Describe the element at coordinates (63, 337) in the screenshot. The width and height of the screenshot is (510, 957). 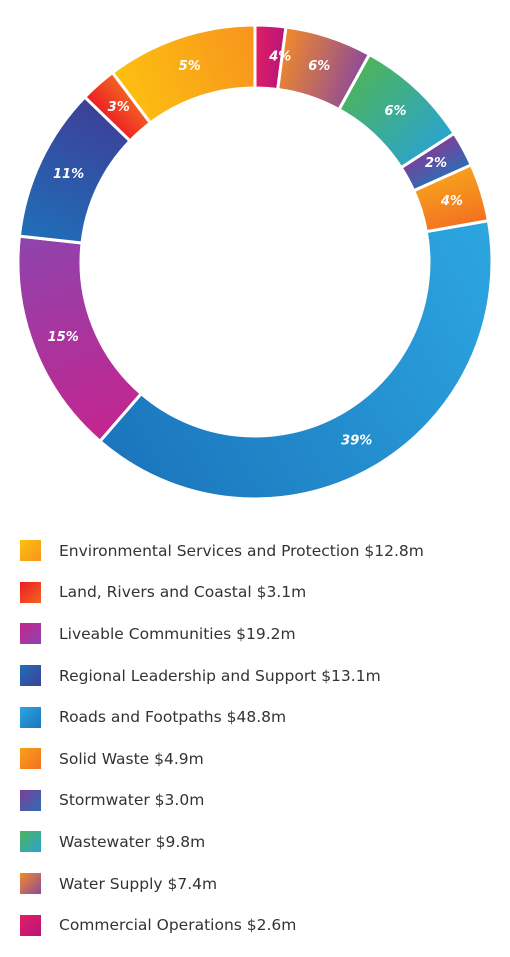
I see `pct-label-liveable-communities: 15%` at that location.